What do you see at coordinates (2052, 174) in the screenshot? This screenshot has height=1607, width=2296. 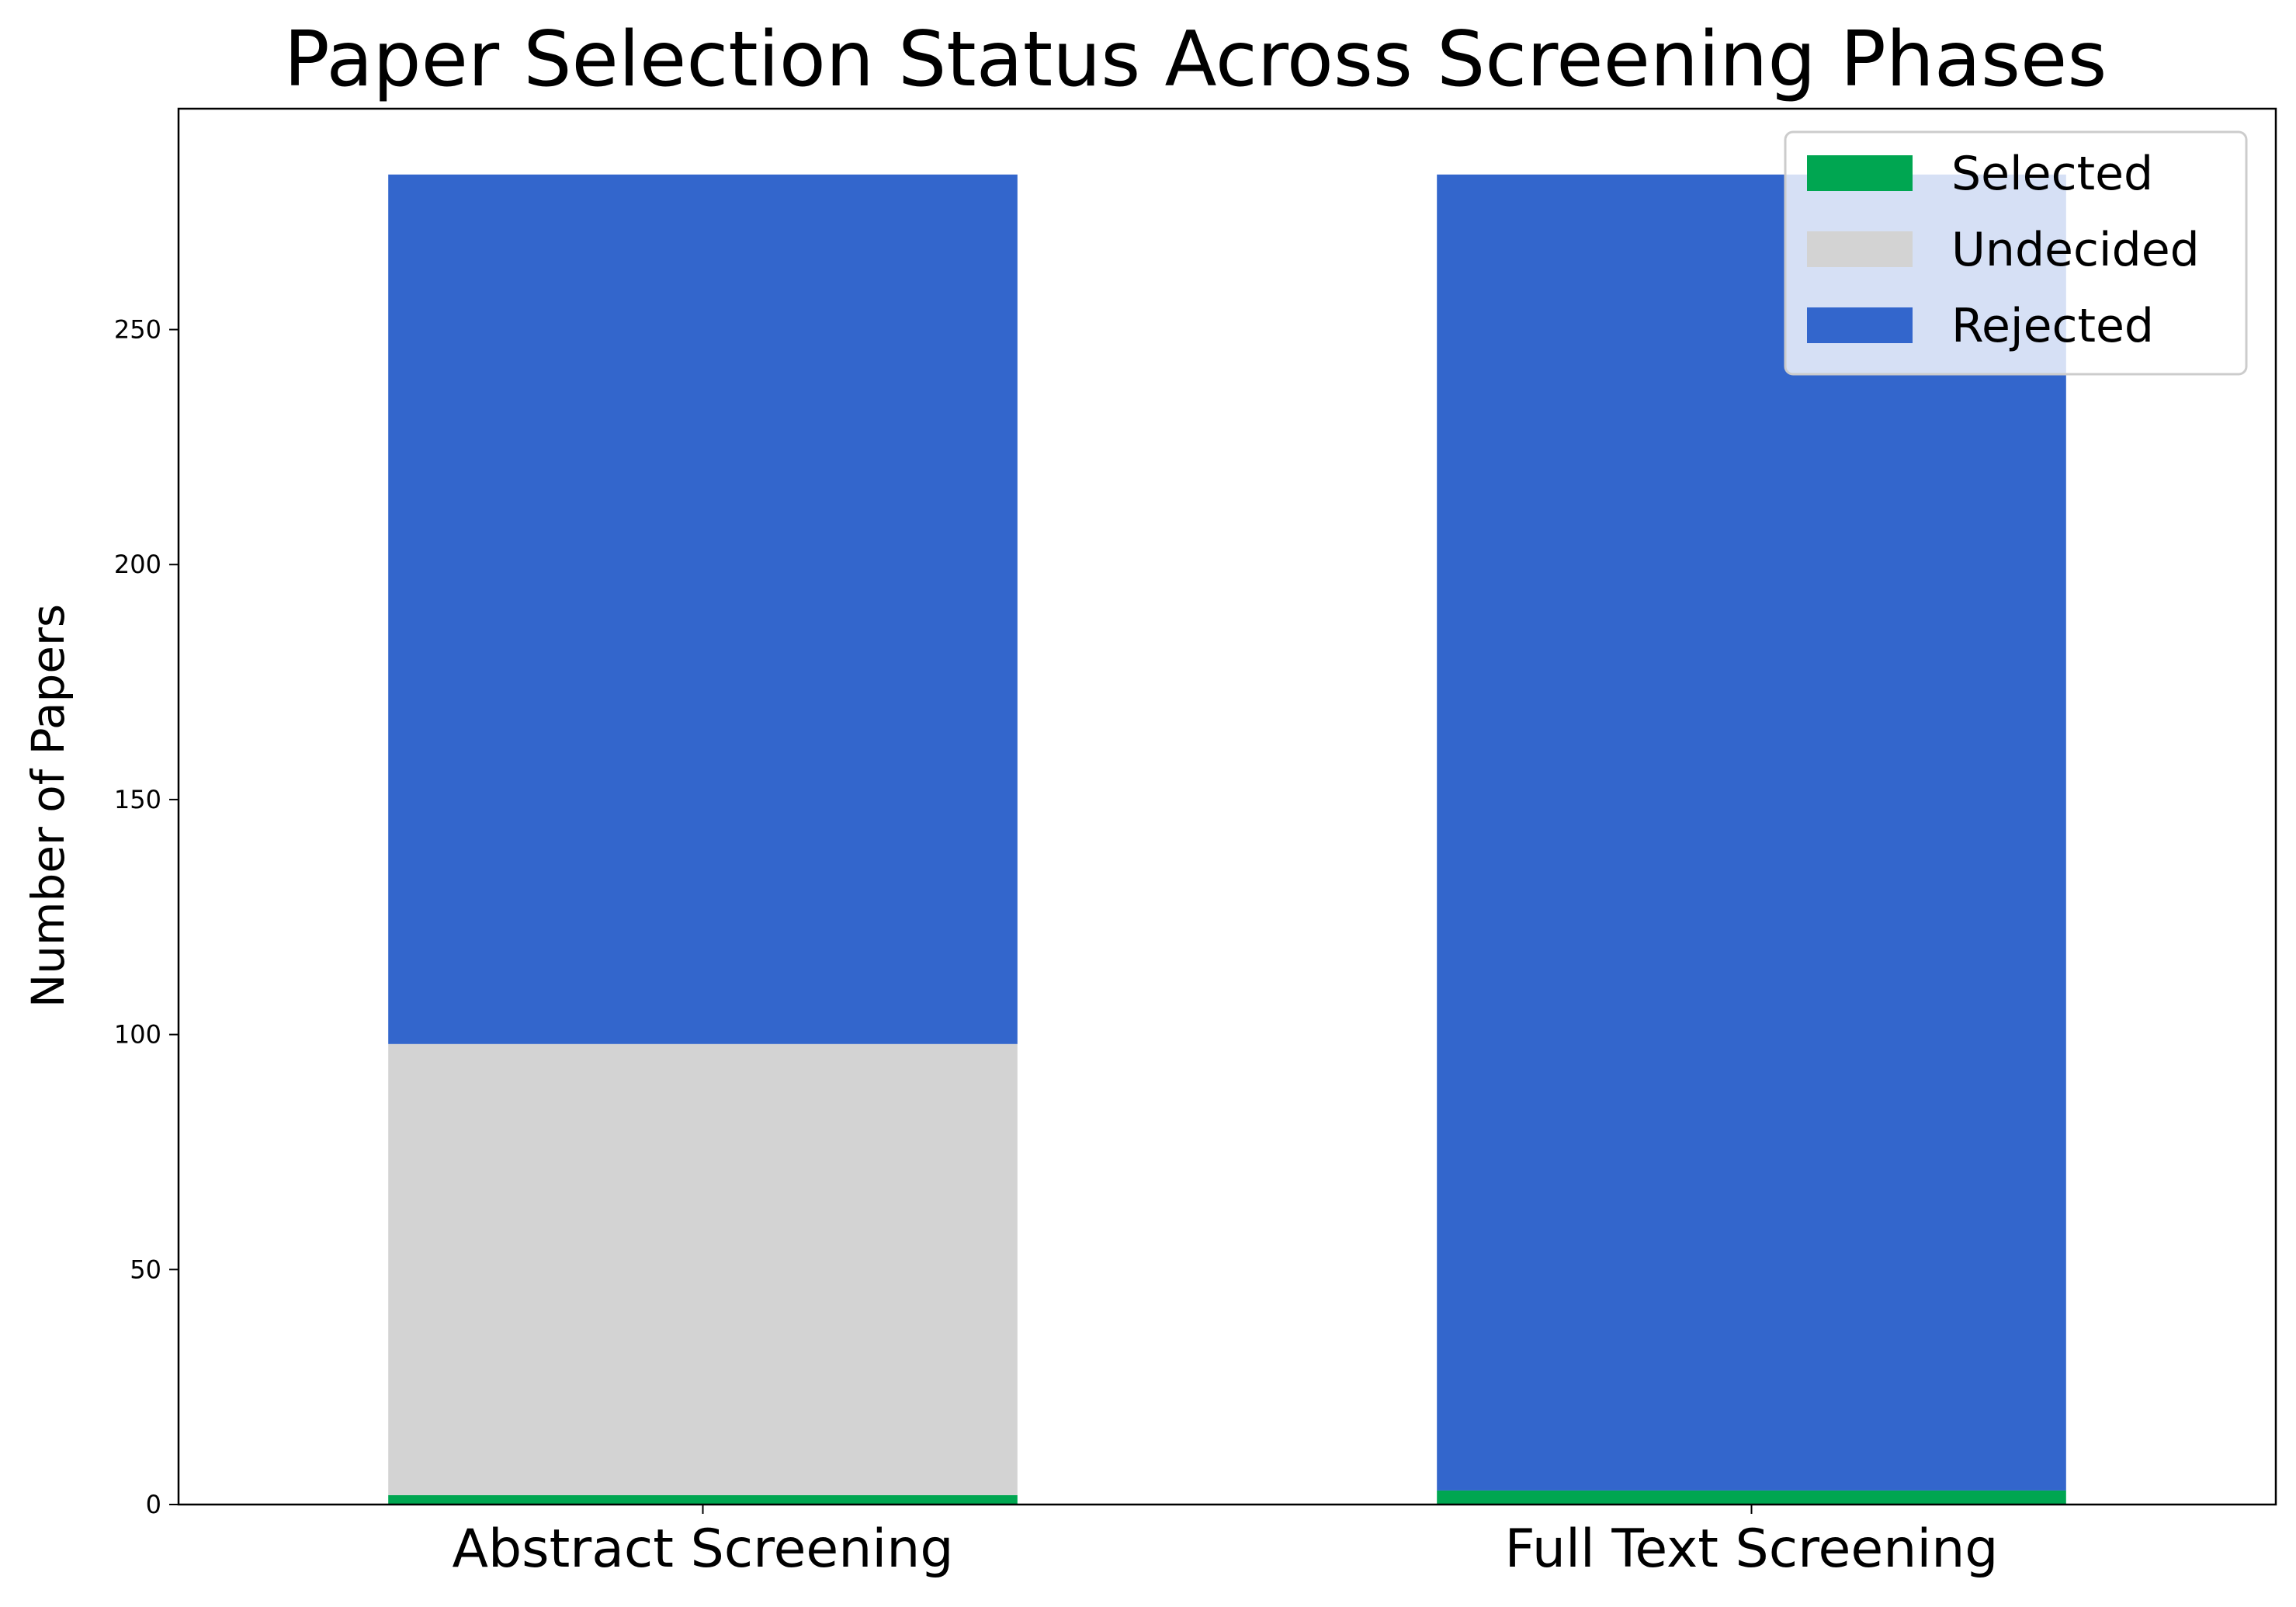 I see `legend-label-selected: Selected` at bounding box center [2052, 174].